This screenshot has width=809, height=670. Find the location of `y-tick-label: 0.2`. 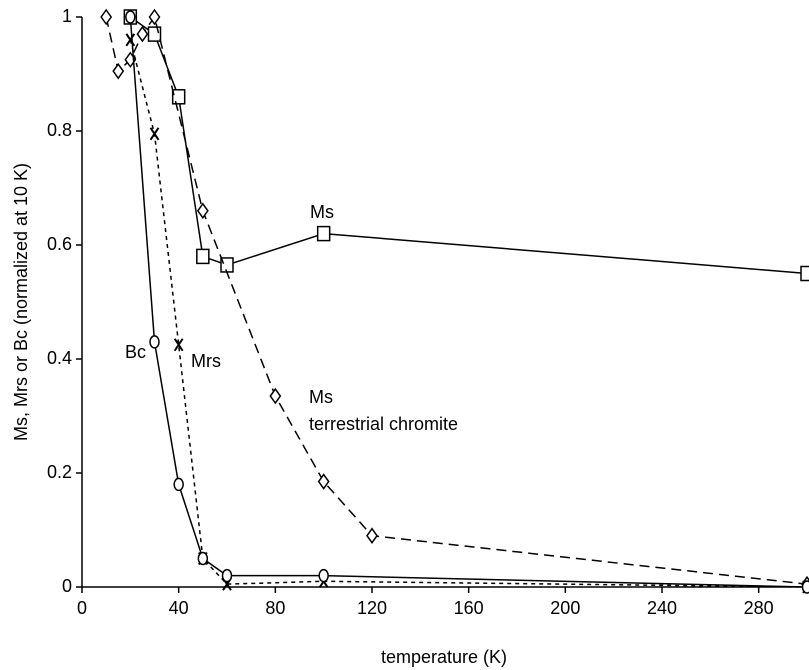

y-tick-label: 0.2 is located at coordinates (59, 472).